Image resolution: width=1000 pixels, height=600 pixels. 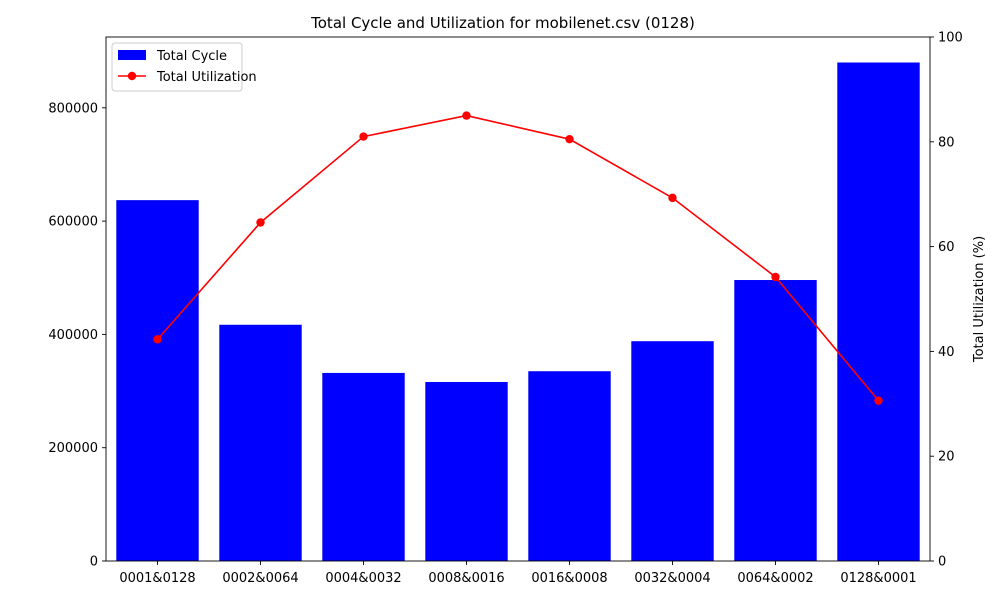 I want to click on x-tick-label: 0016&0008, so click(x=569, y=578).